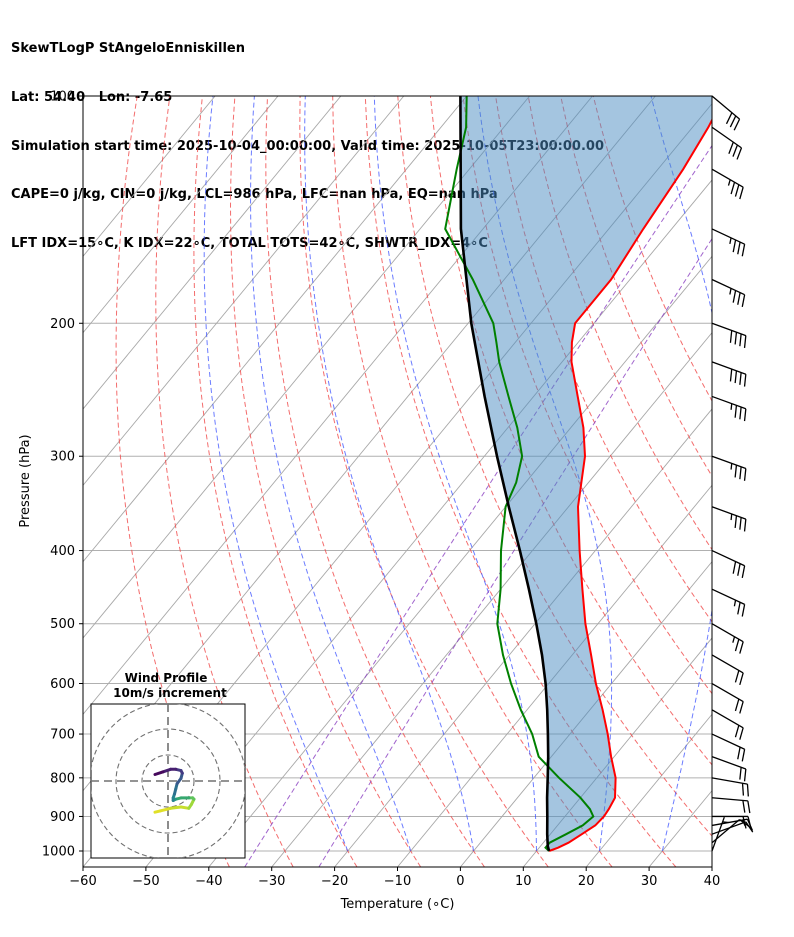 The width and height of the screenshot is (794, 937). What do you see at coordinates (523, 881) in the screenshot?
I see `x-tick-label: 10` at bounding box center [523, 881].